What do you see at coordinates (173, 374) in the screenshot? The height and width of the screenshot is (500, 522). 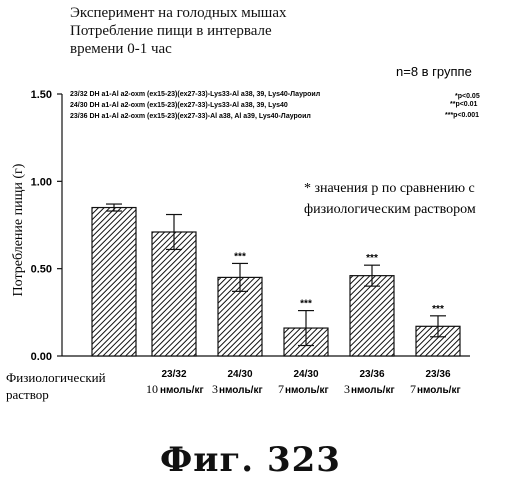 I see `x-label-name: 23/32` at bounding box center [173, 374].